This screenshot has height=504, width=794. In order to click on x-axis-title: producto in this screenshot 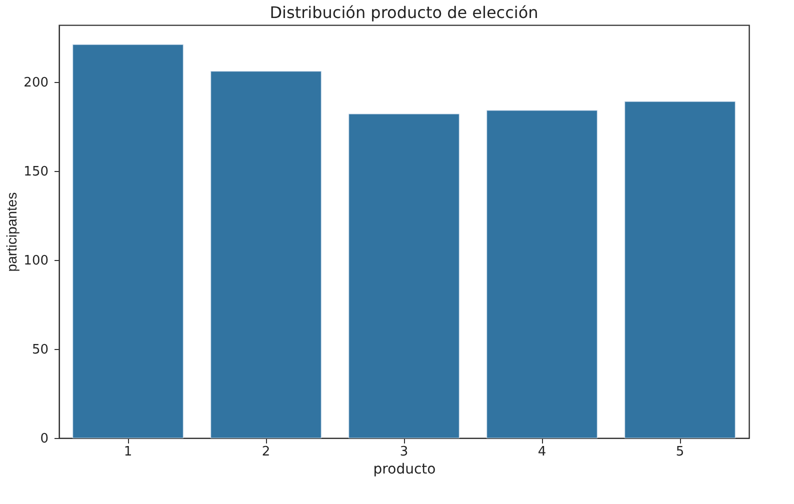, I will do `click(404, 470)`.